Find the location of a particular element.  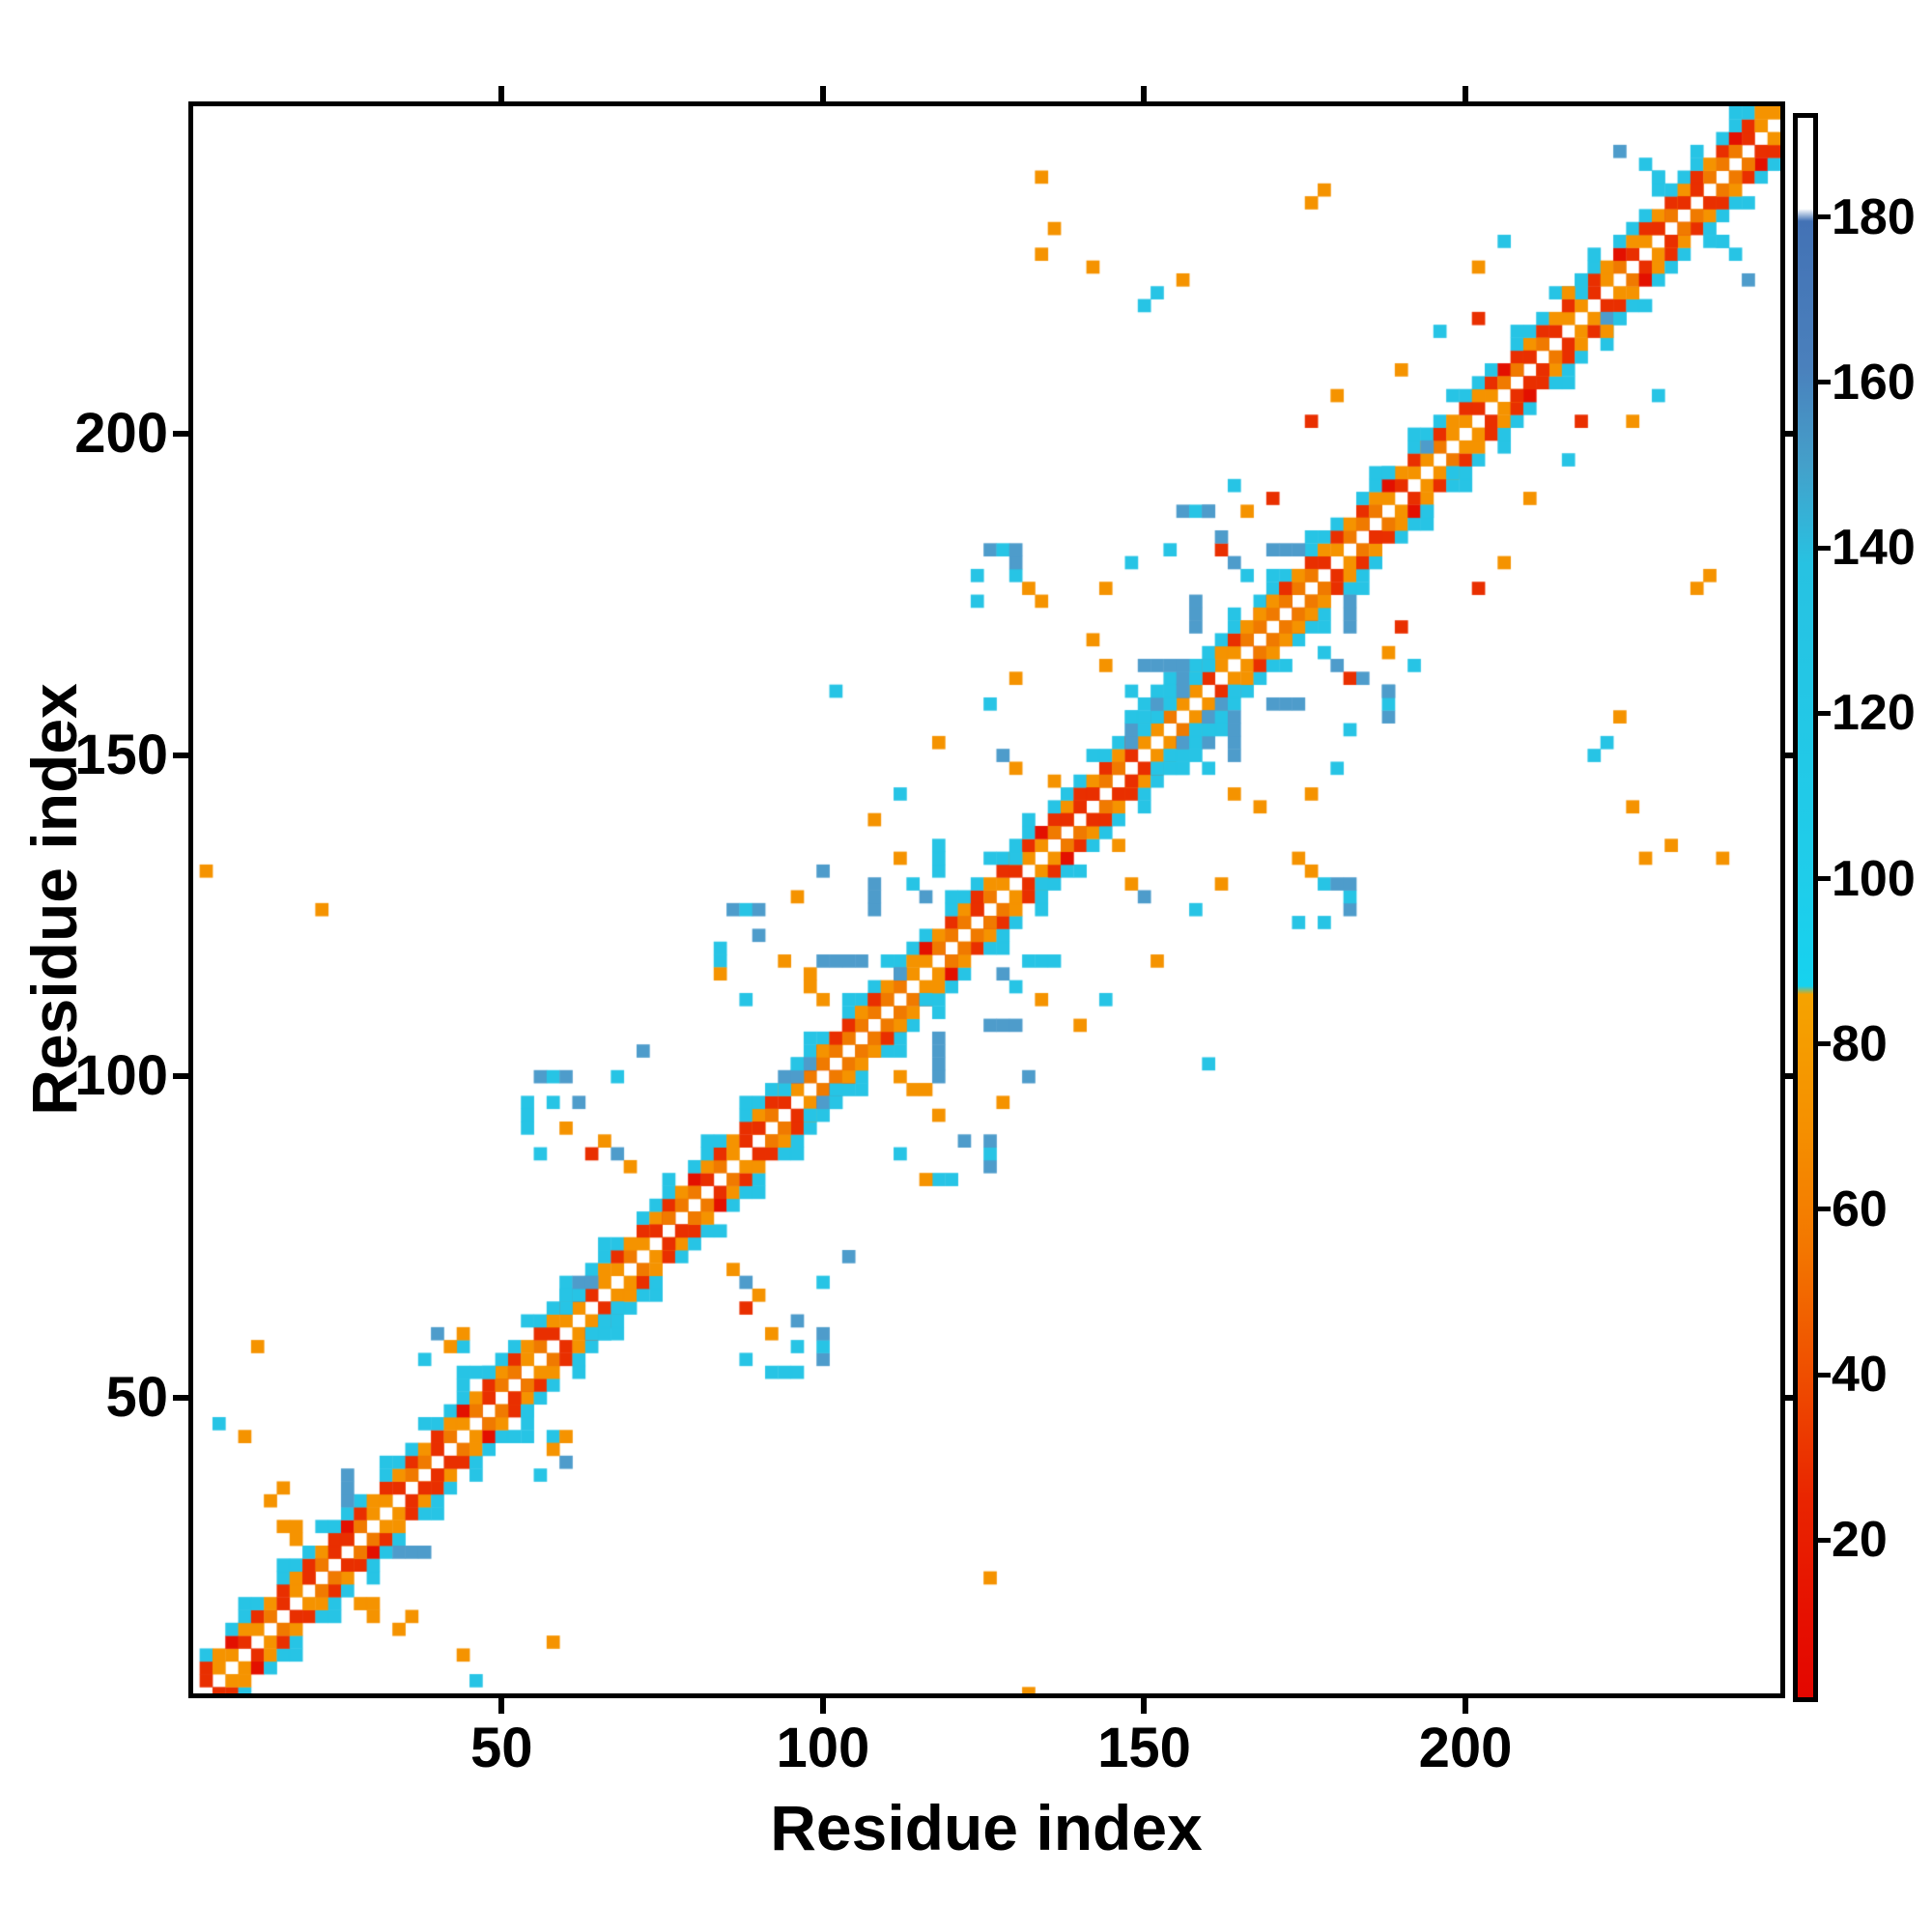

colorbar-tick-label: 100 is located at coordinates (1874, 878).